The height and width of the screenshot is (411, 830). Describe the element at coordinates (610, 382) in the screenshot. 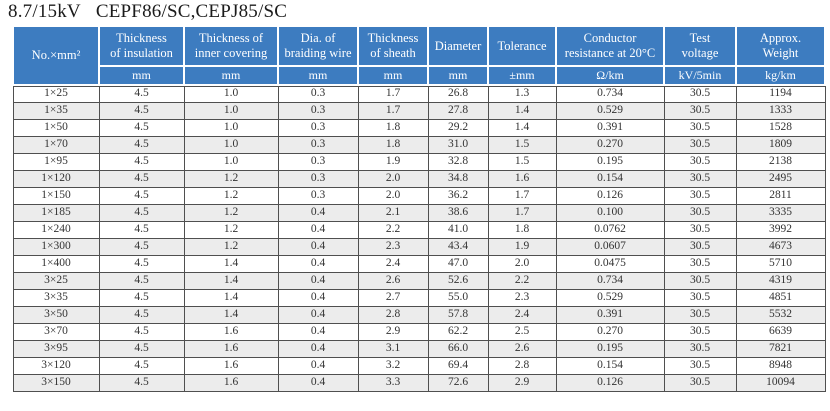

I see `table-cell: 0.126` at that location.